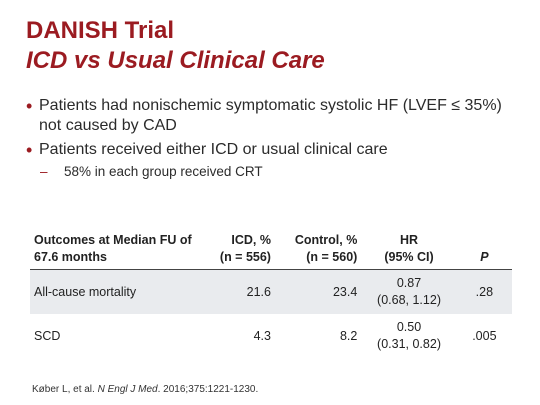 This screenshot has width=540, height=405. What do you see at coordinates (409, 257) in the screenshot?
I see `header-hr-line2: (95% CI)` at bounding box center [409, 257].